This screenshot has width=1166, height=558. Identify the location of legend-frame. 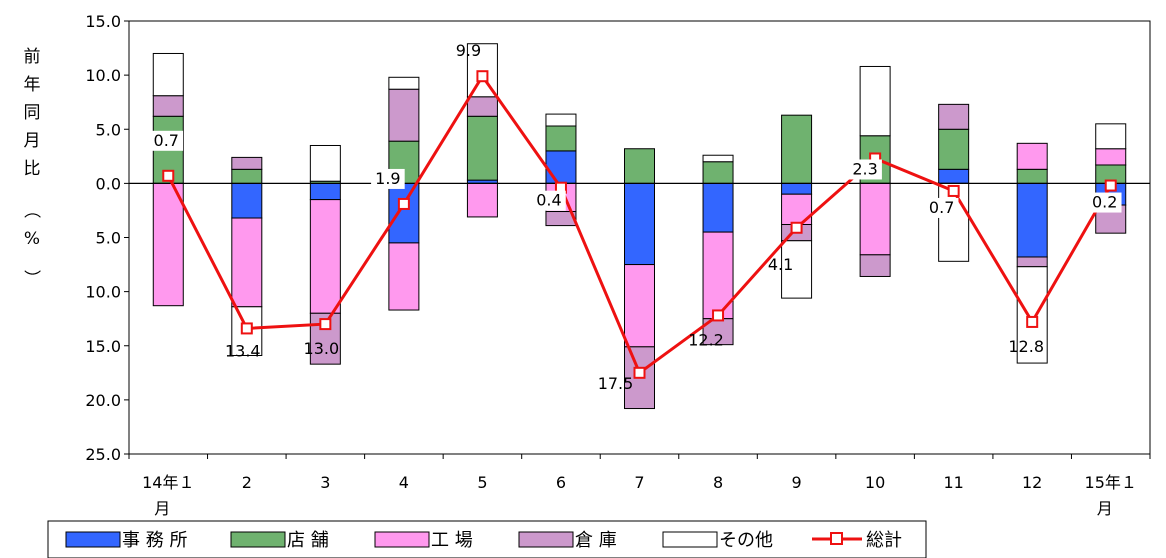
(487, 539).